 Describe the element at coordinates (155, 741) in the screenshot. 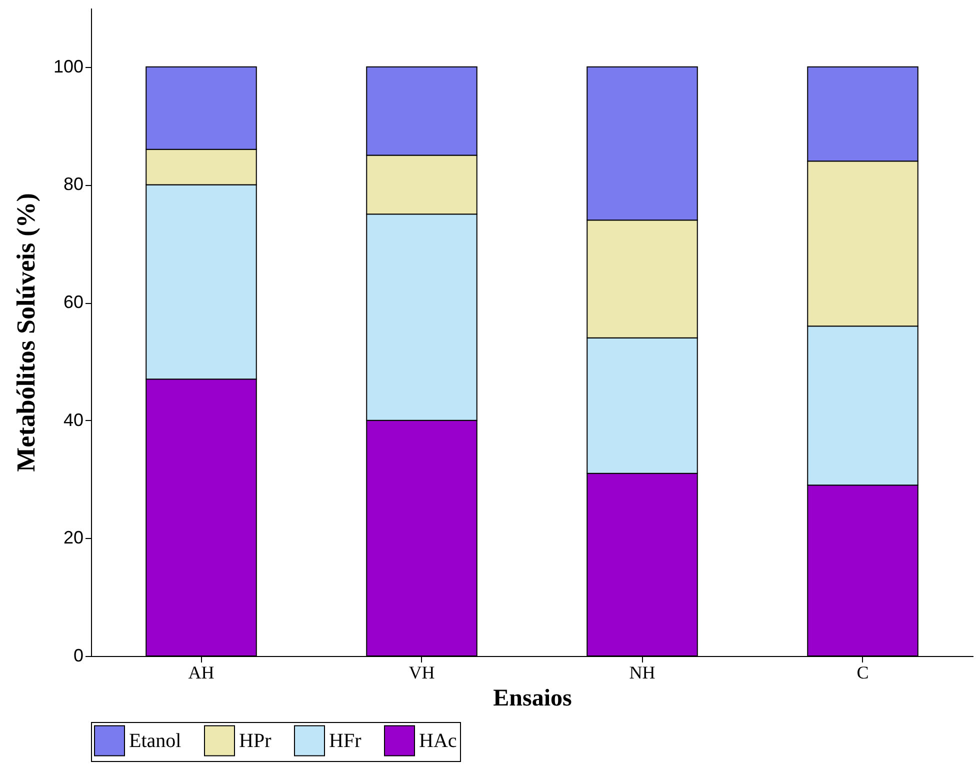

I see `legend-label: Etanol` at that location.